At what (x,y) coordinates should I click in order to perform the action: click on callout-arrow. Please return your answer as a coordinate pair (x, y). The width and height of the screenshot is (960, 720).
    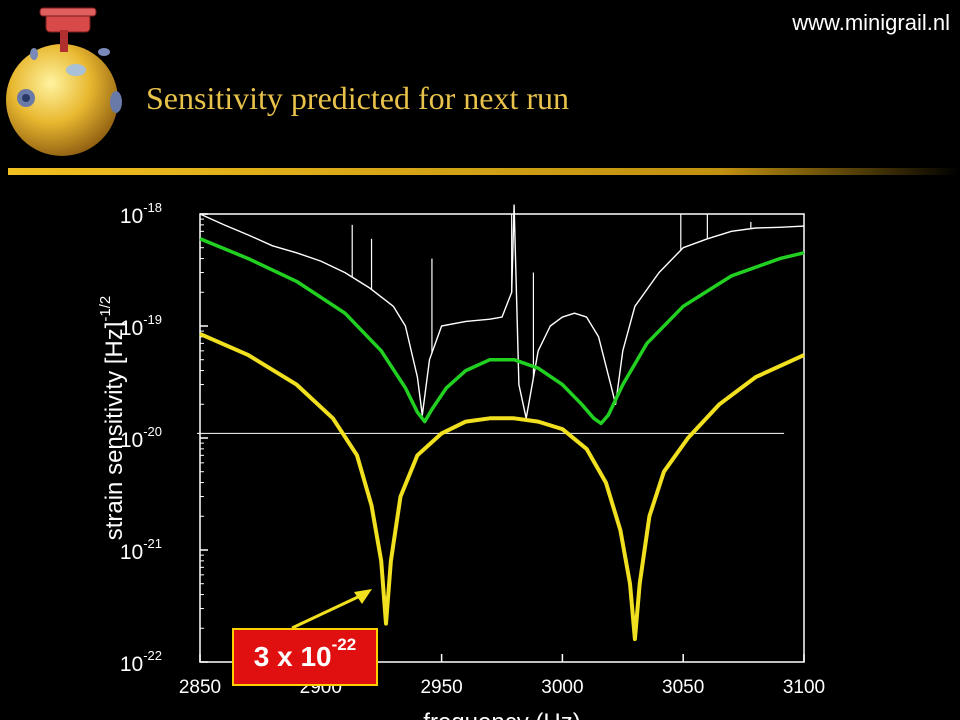
    Looking at the image, I should click on (326, 612).